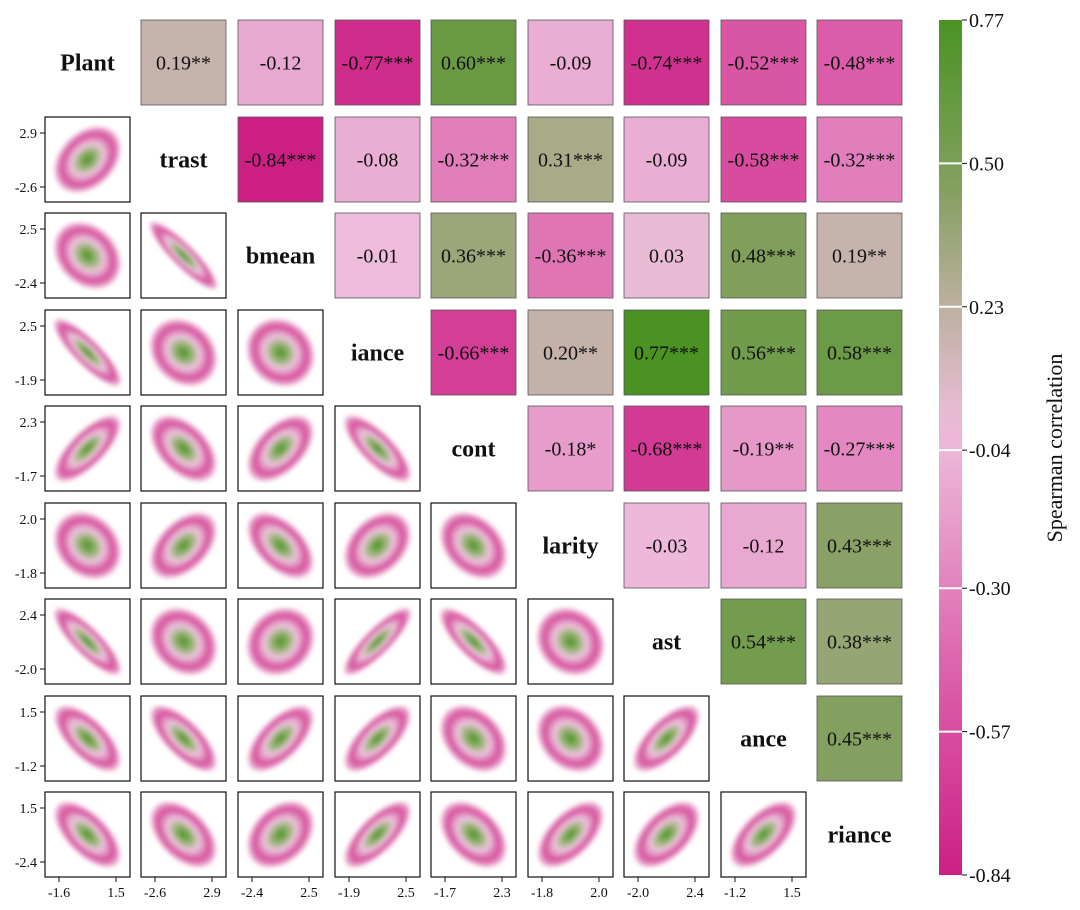 This screenshot has width=1080, height=910. I want to click on correlation-value: -0.84***, so click(281, 161).